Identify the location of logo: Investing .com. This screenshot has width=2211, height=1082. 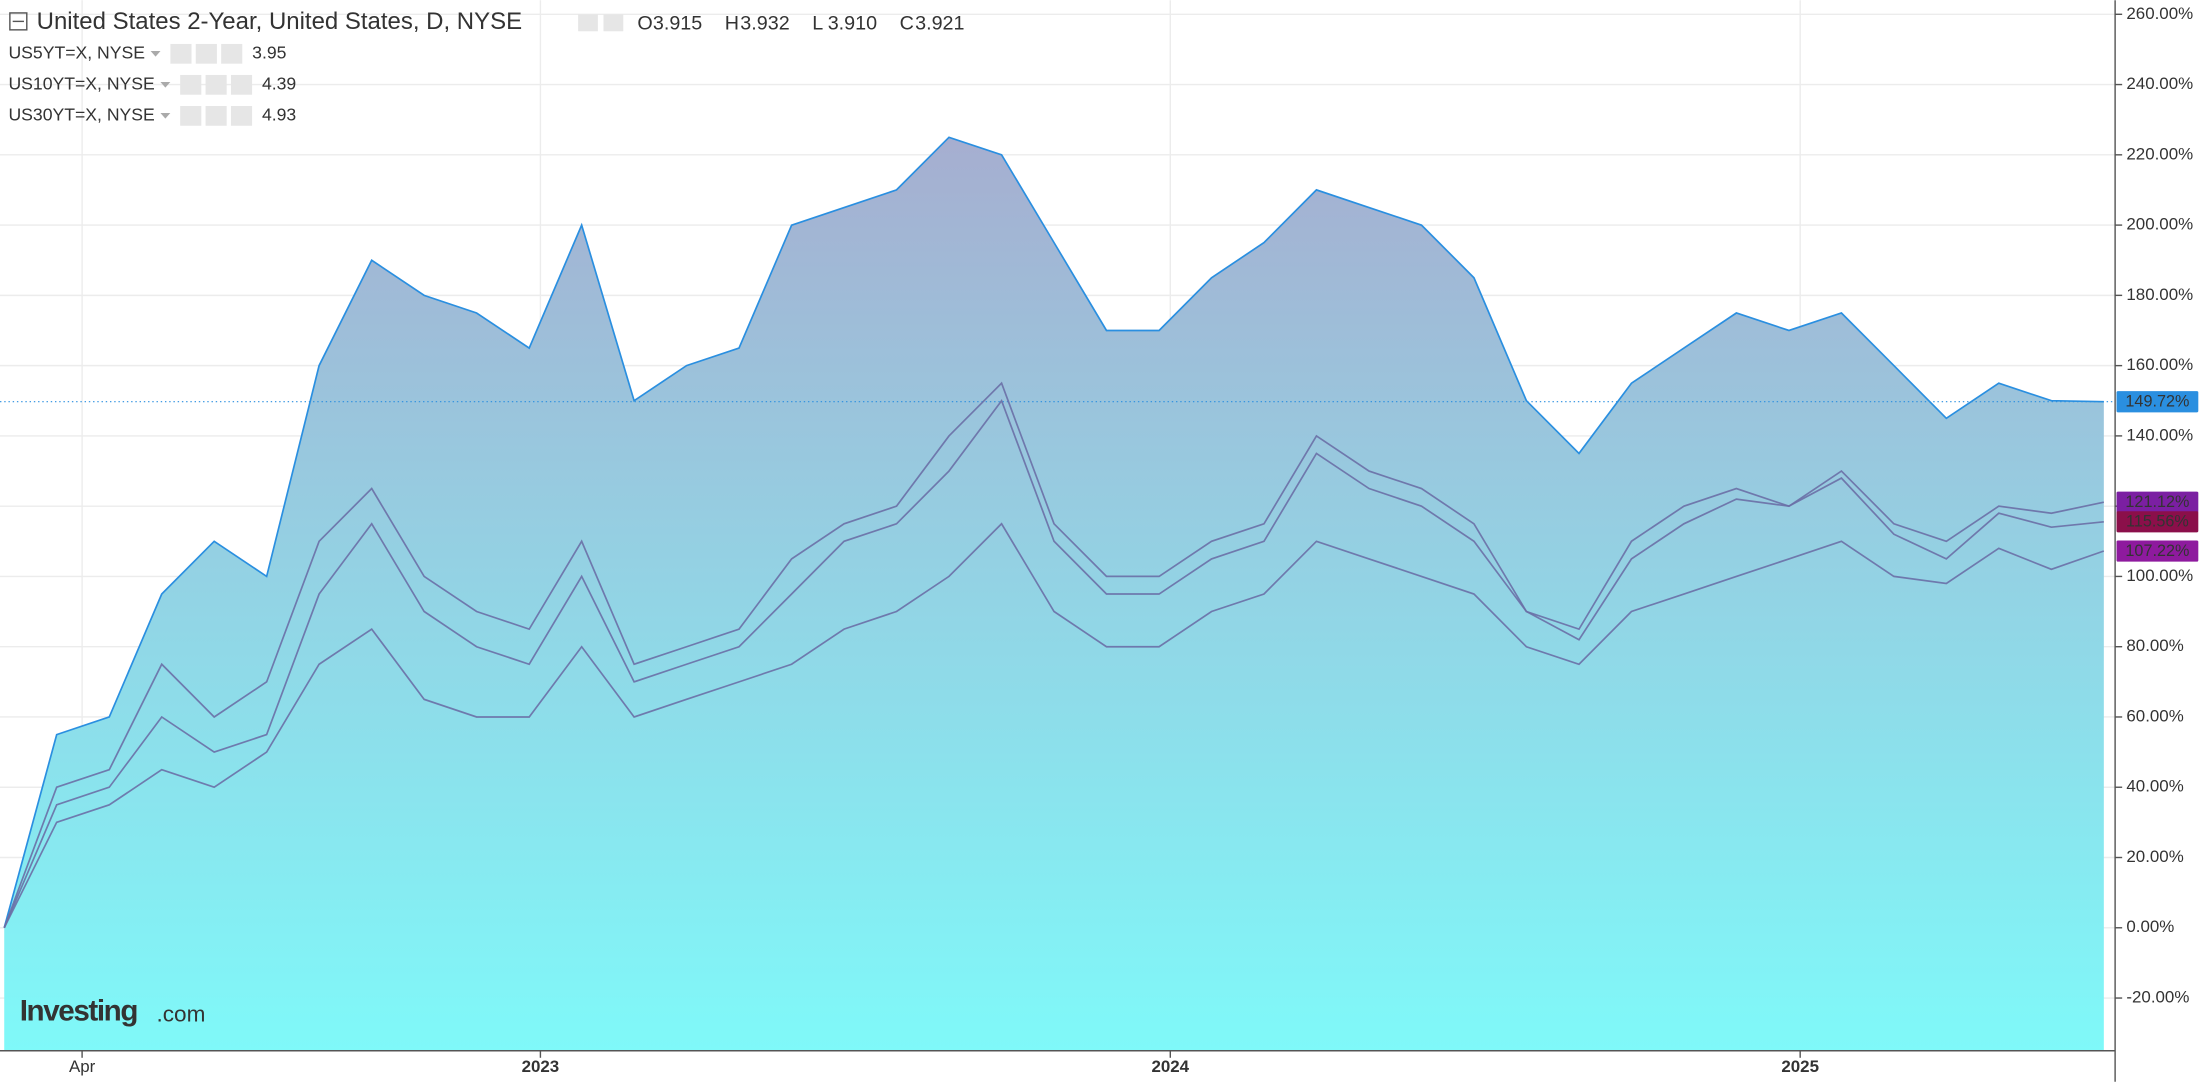
(113, 1010).